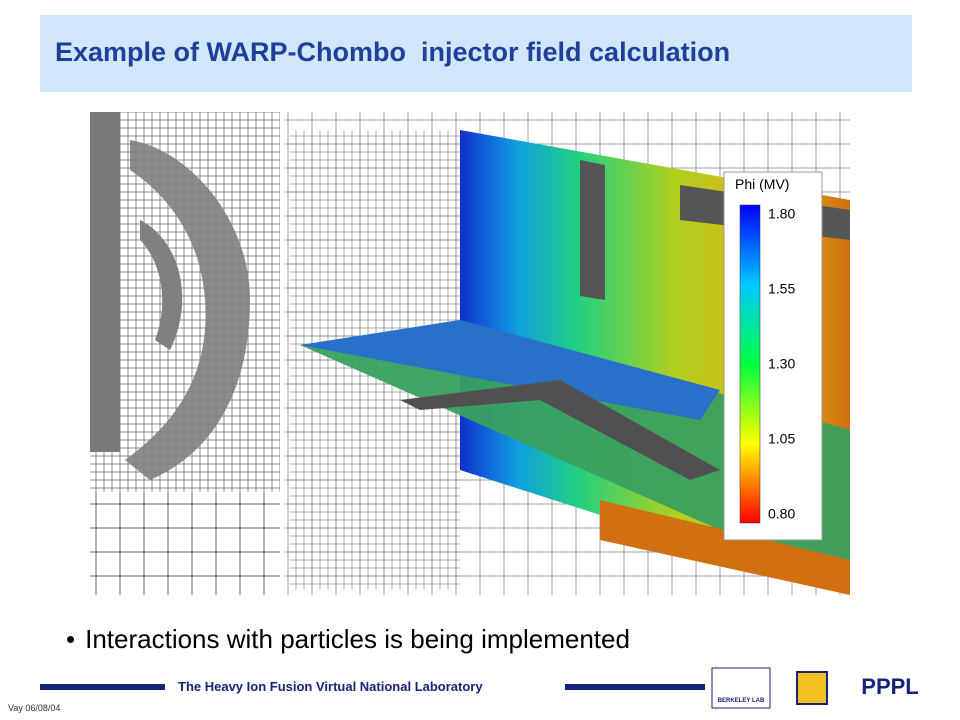 The image size is (960, 720). What do you see at coordinates (815, 688) in the screenshot?
I see `logos: BERKELEY LAB PPPL` at bounding box center [815, 688].